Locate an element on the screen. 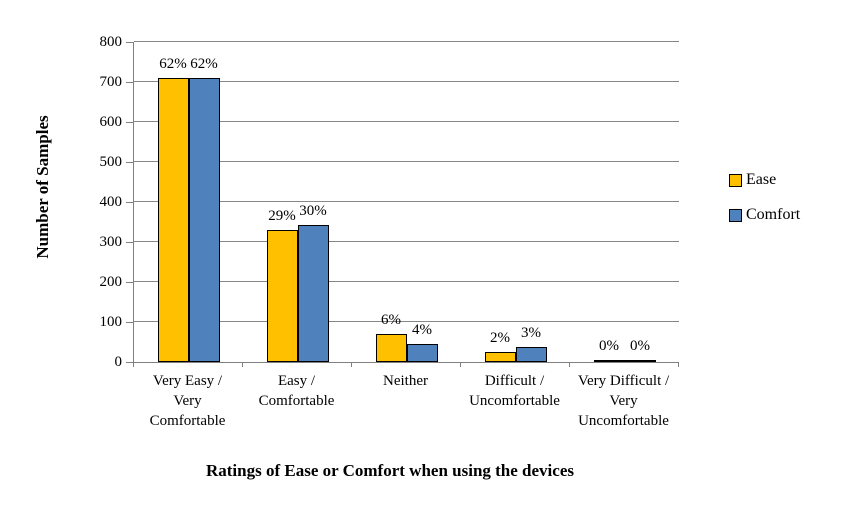  legend-label: Comfort is located at coordinates (773, 214).